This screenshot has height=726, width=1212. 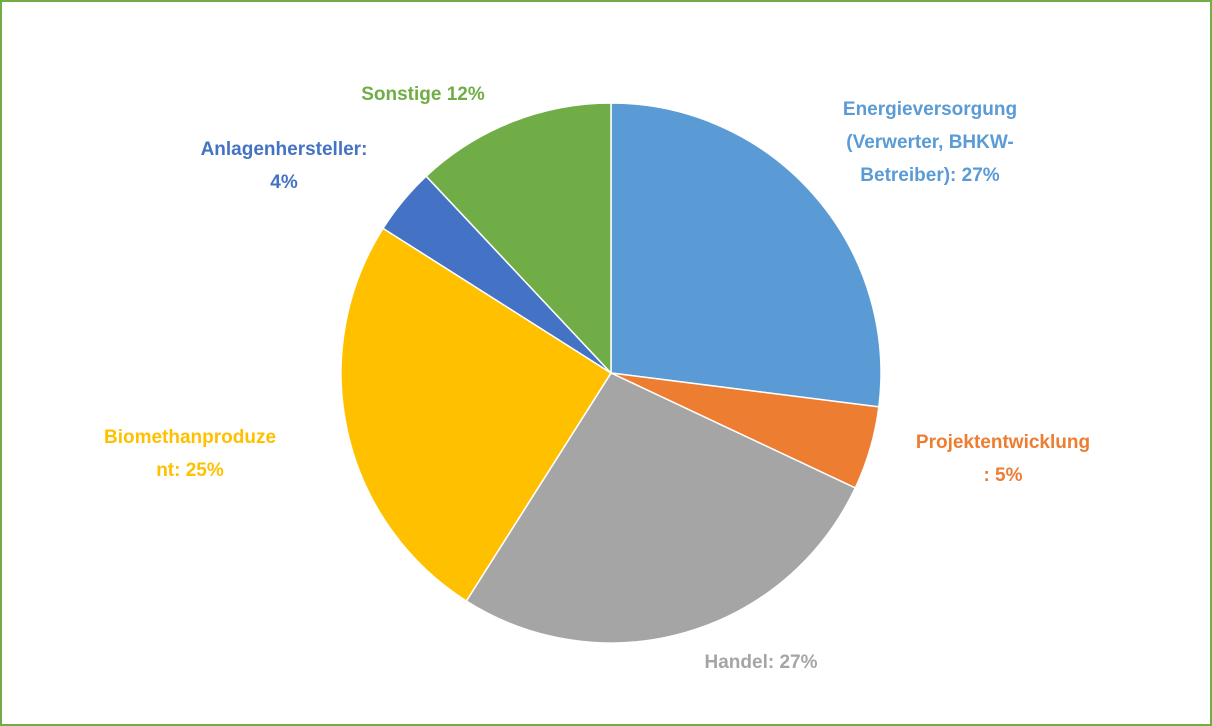 What do you see at coordinates (284, 149) in the screenshot?
I see `data-label: Anlagenhersteller:` at bounding box center [284, 149].